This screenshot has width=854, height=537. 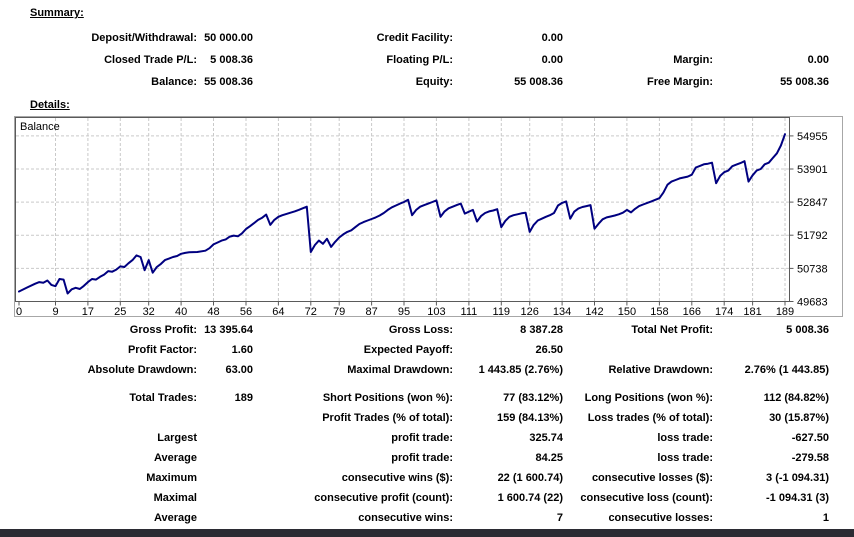 I want to click on stat-label: Equity:, so click(x=434, y=82).